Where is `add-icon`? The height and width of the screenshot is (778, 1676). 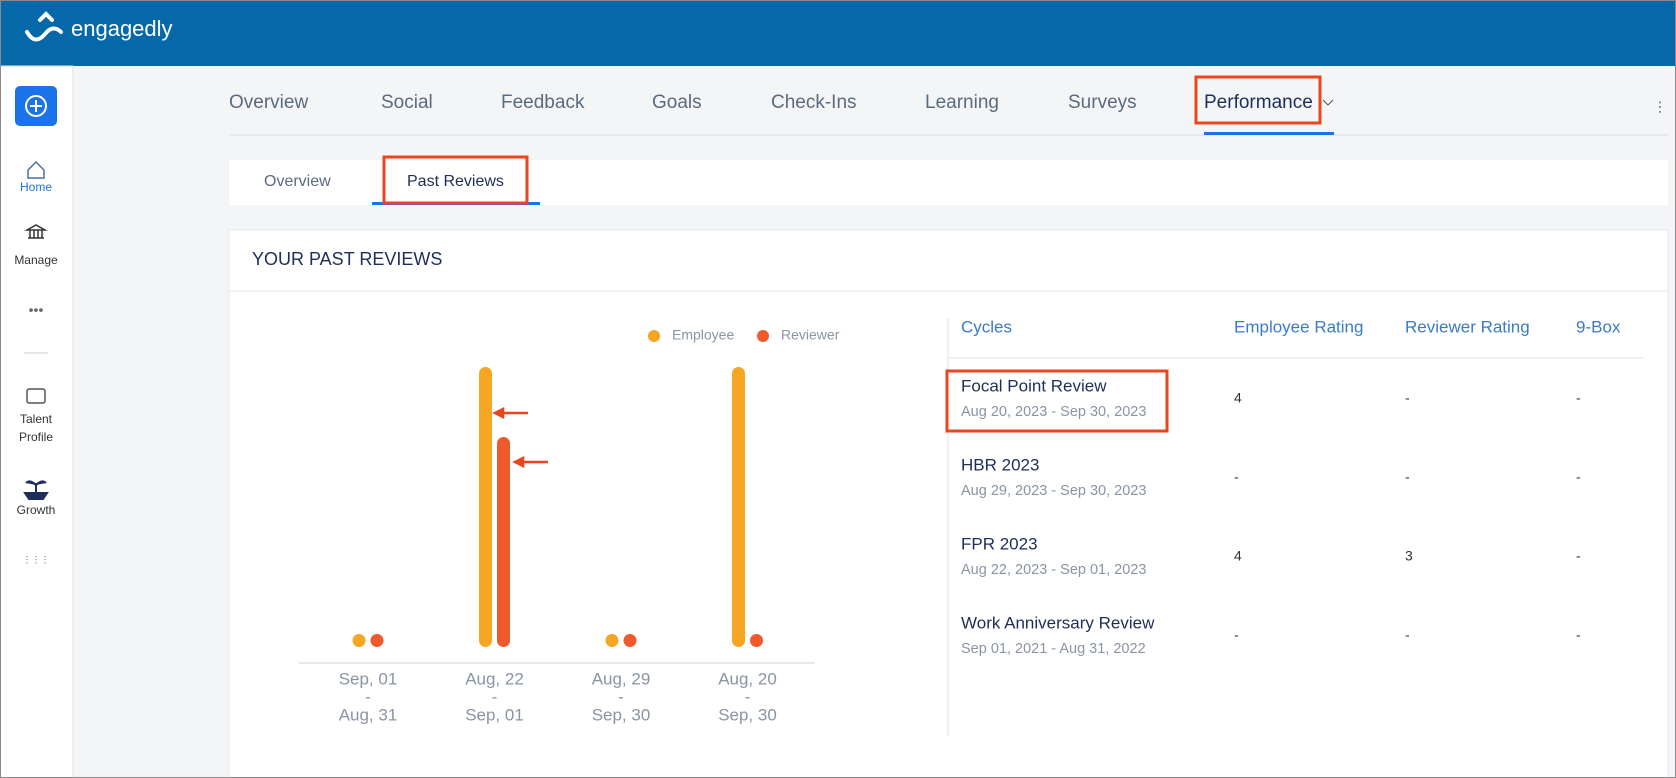
add-icon is located at coordinates (36, 106).